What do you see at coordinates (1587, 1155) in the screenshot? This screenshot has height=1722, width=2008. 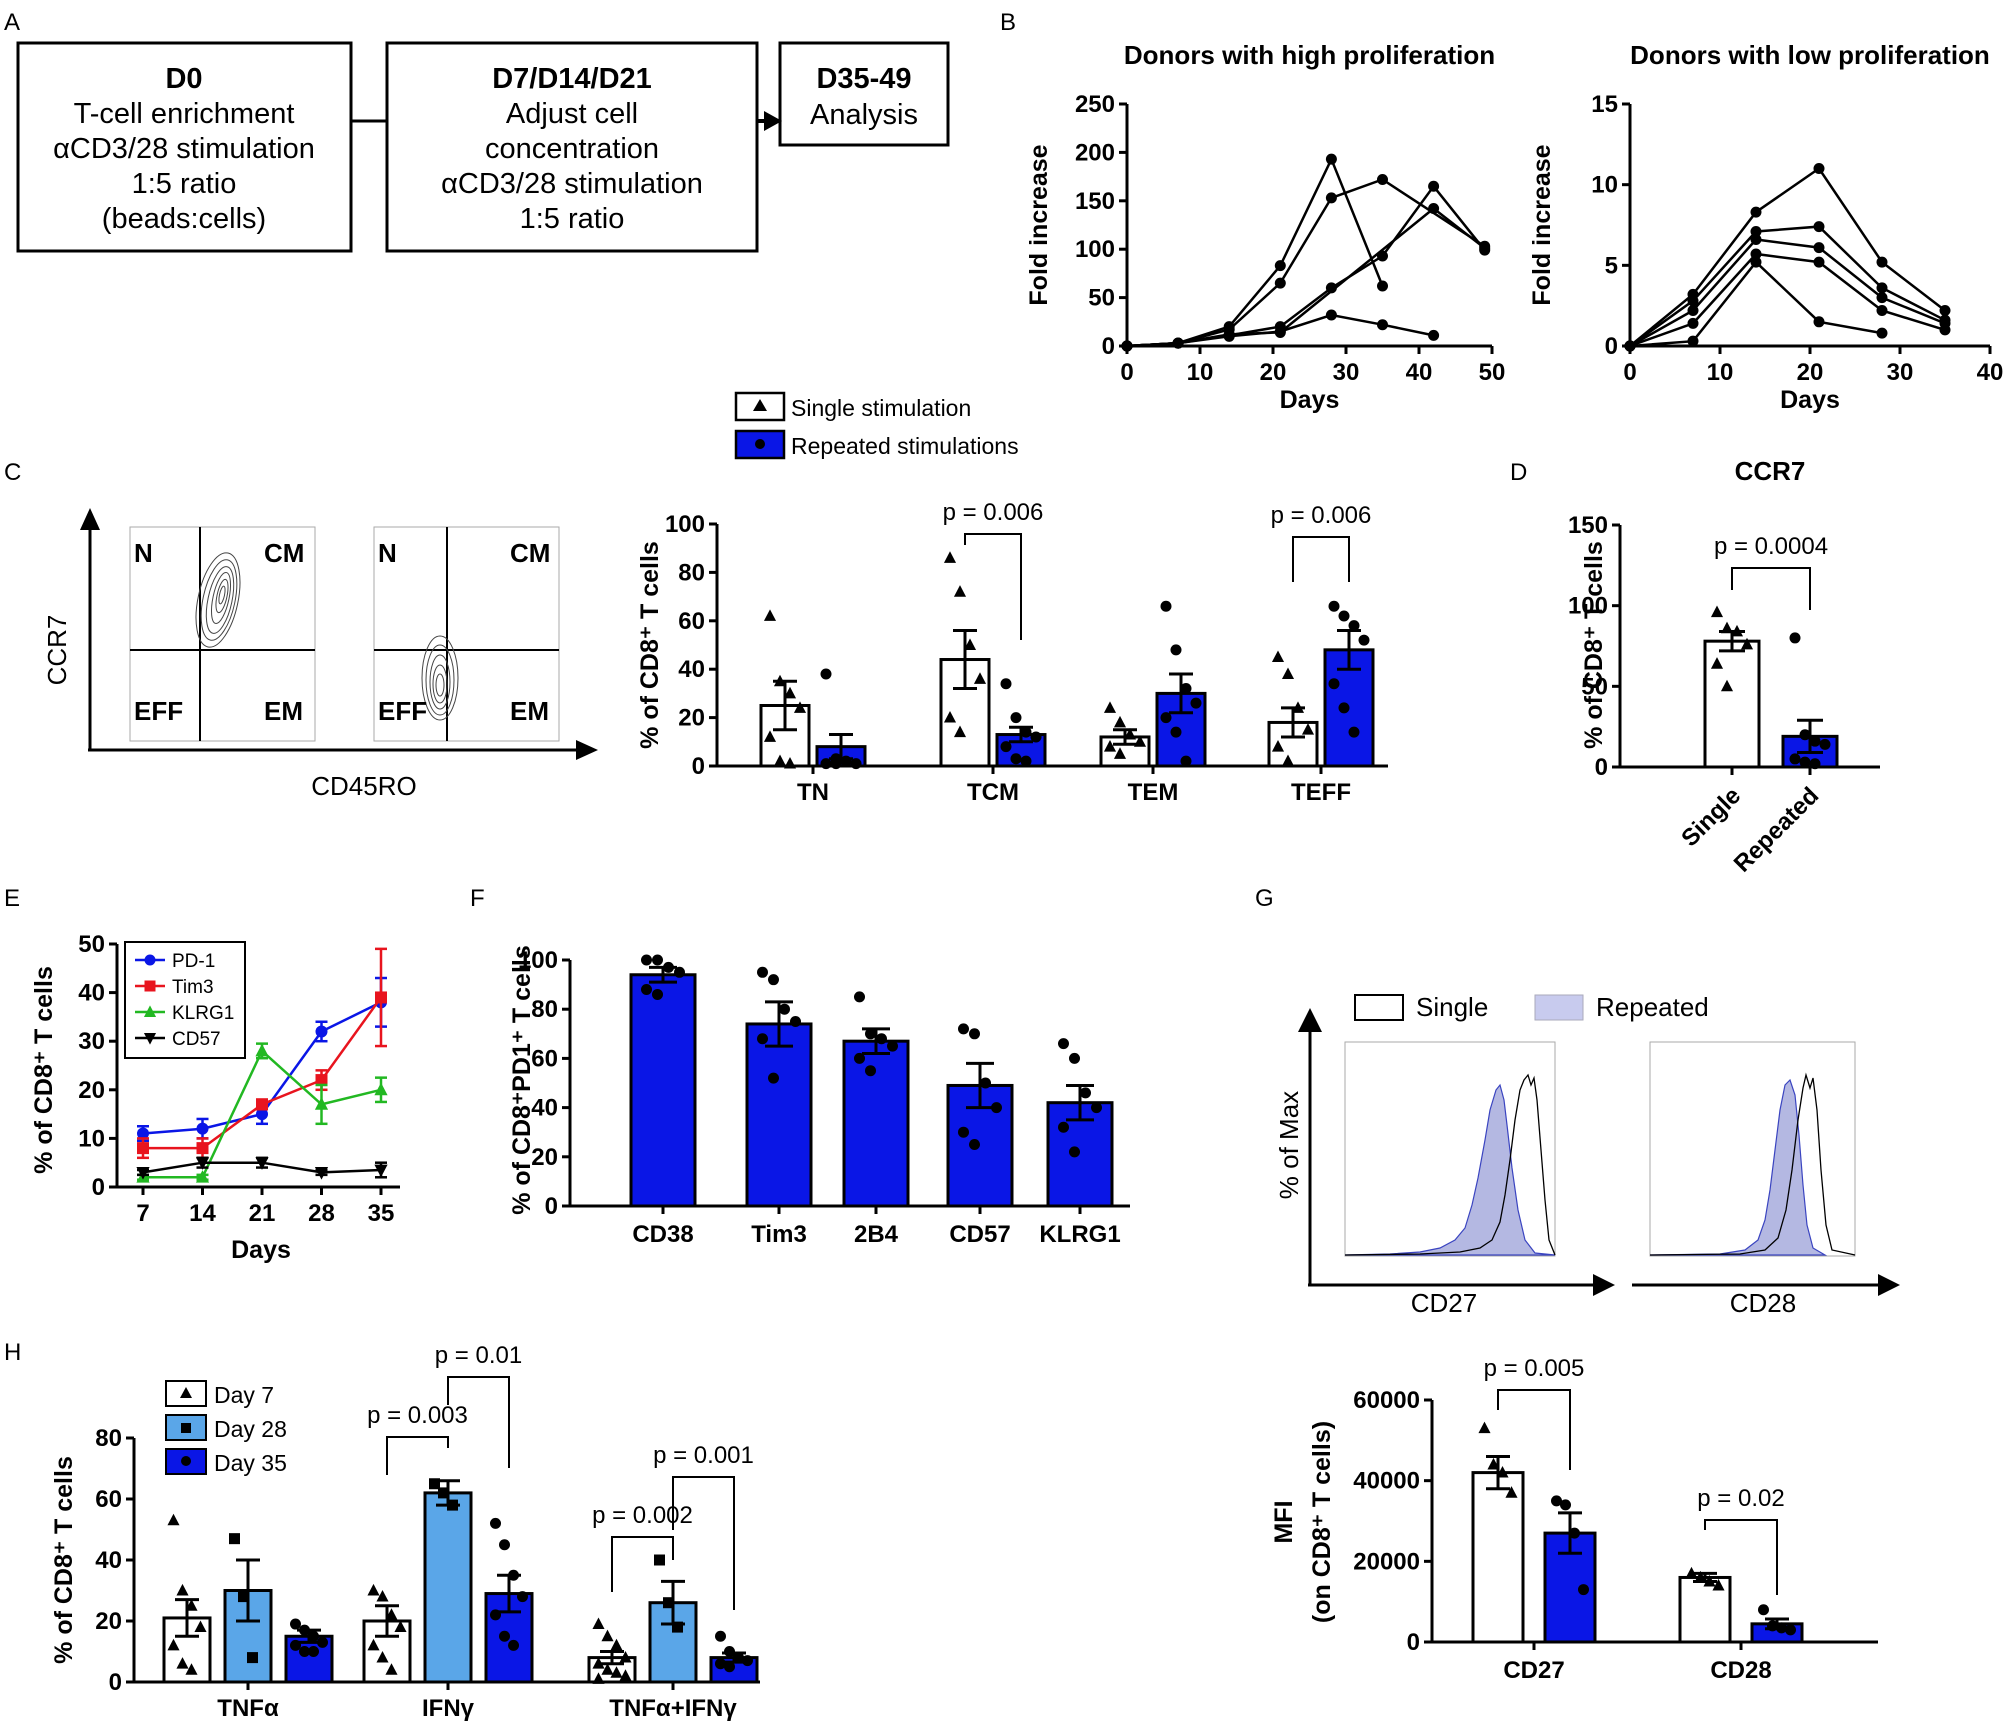 I see `histogram-g: Single Repeated % of Max CD27 CD28` at bounding box center [1587, 1155].